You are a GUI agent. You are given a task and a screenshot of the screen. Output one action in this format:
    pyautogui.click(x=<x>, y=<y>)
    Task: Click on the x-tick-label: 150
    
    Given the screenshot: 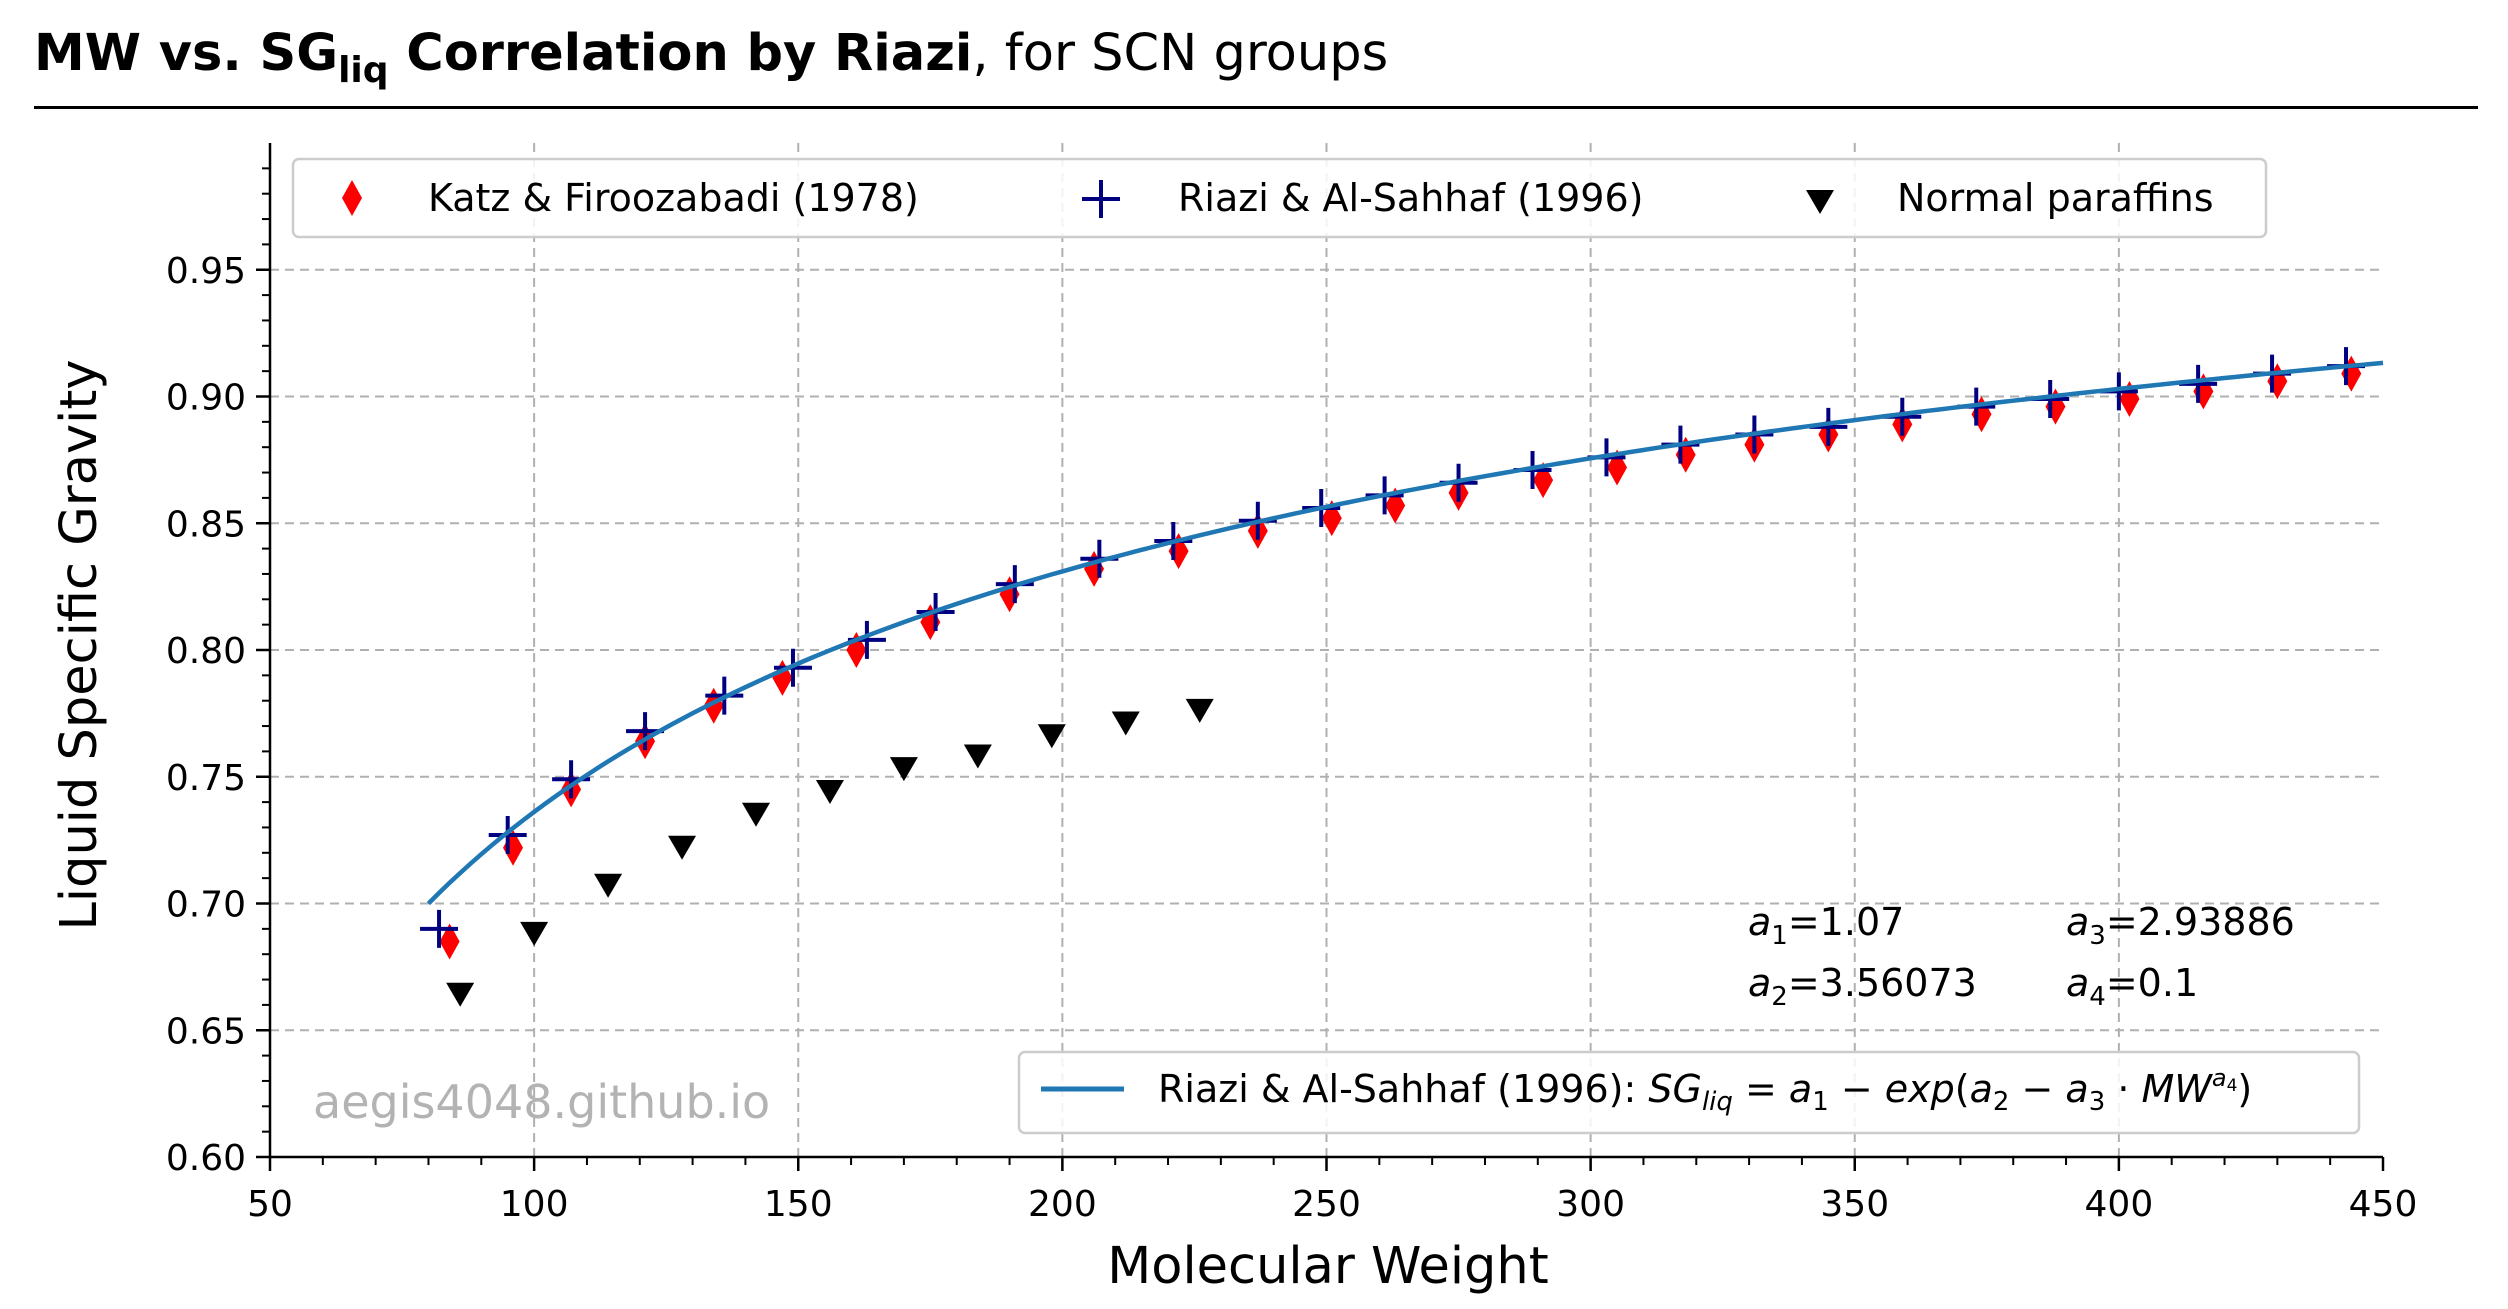 What is the action you would take?
    pyautogui.click(x=798, y=1204)
    